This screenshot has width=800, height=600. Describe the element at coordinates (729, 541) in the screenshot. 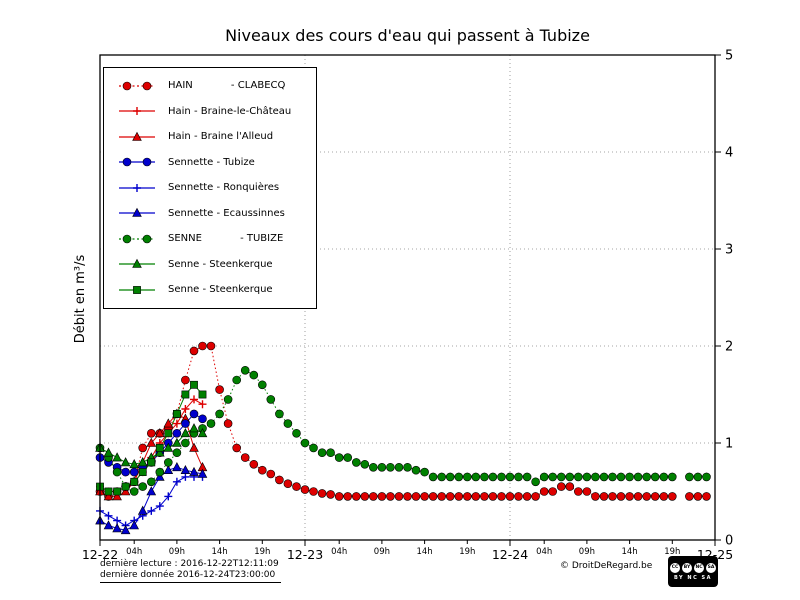

I see `svg-text: 0` at that location.